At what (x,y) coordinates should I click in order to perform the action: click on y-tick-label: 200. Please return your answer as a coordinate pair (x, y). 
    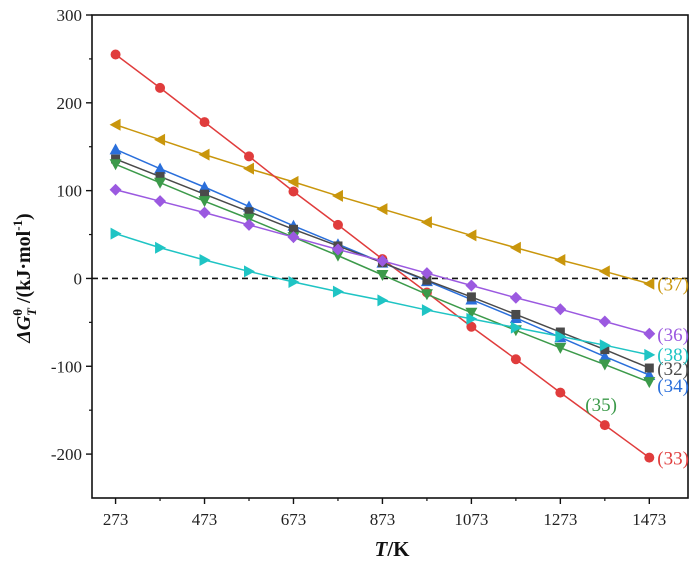
    Looking at the image, I should click on (70, 103).